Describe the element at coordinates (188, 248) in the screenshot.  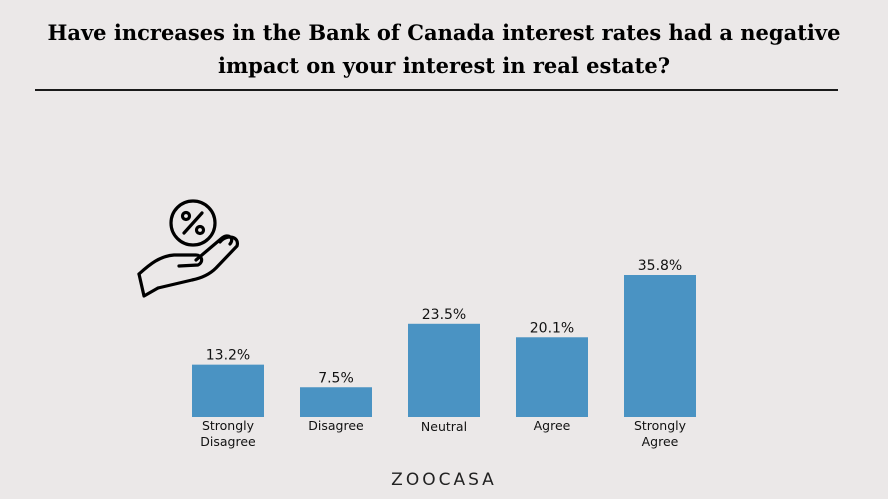
I see `percent-hand-icon` at that location.